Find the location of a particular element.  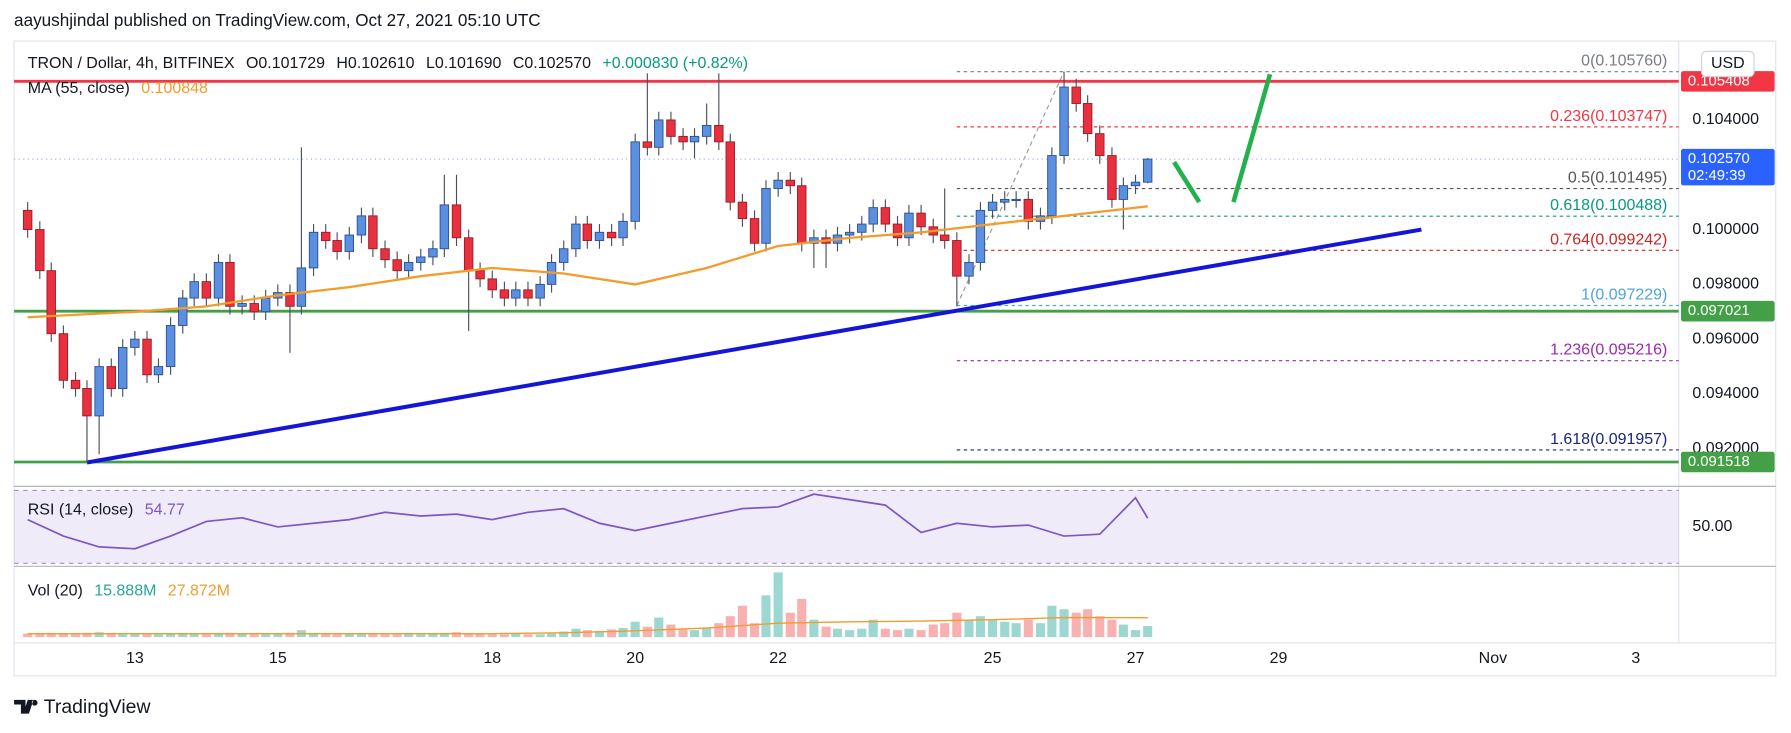

arrow-drawing is located at coordinates (1252, 138).